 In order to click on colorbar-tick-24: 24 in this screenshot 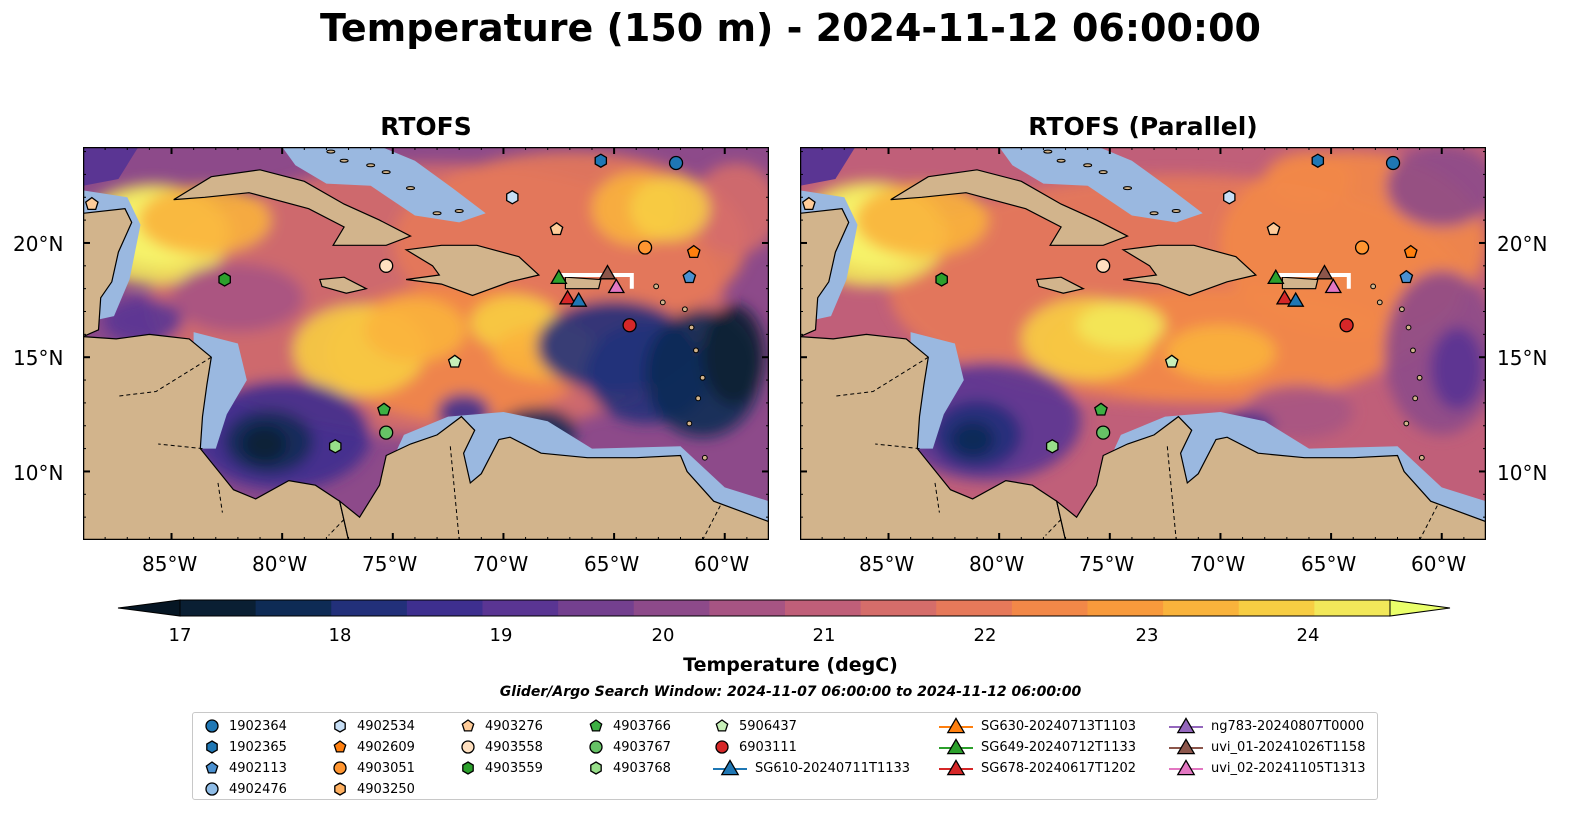, I will do `click(1308, 635)`.